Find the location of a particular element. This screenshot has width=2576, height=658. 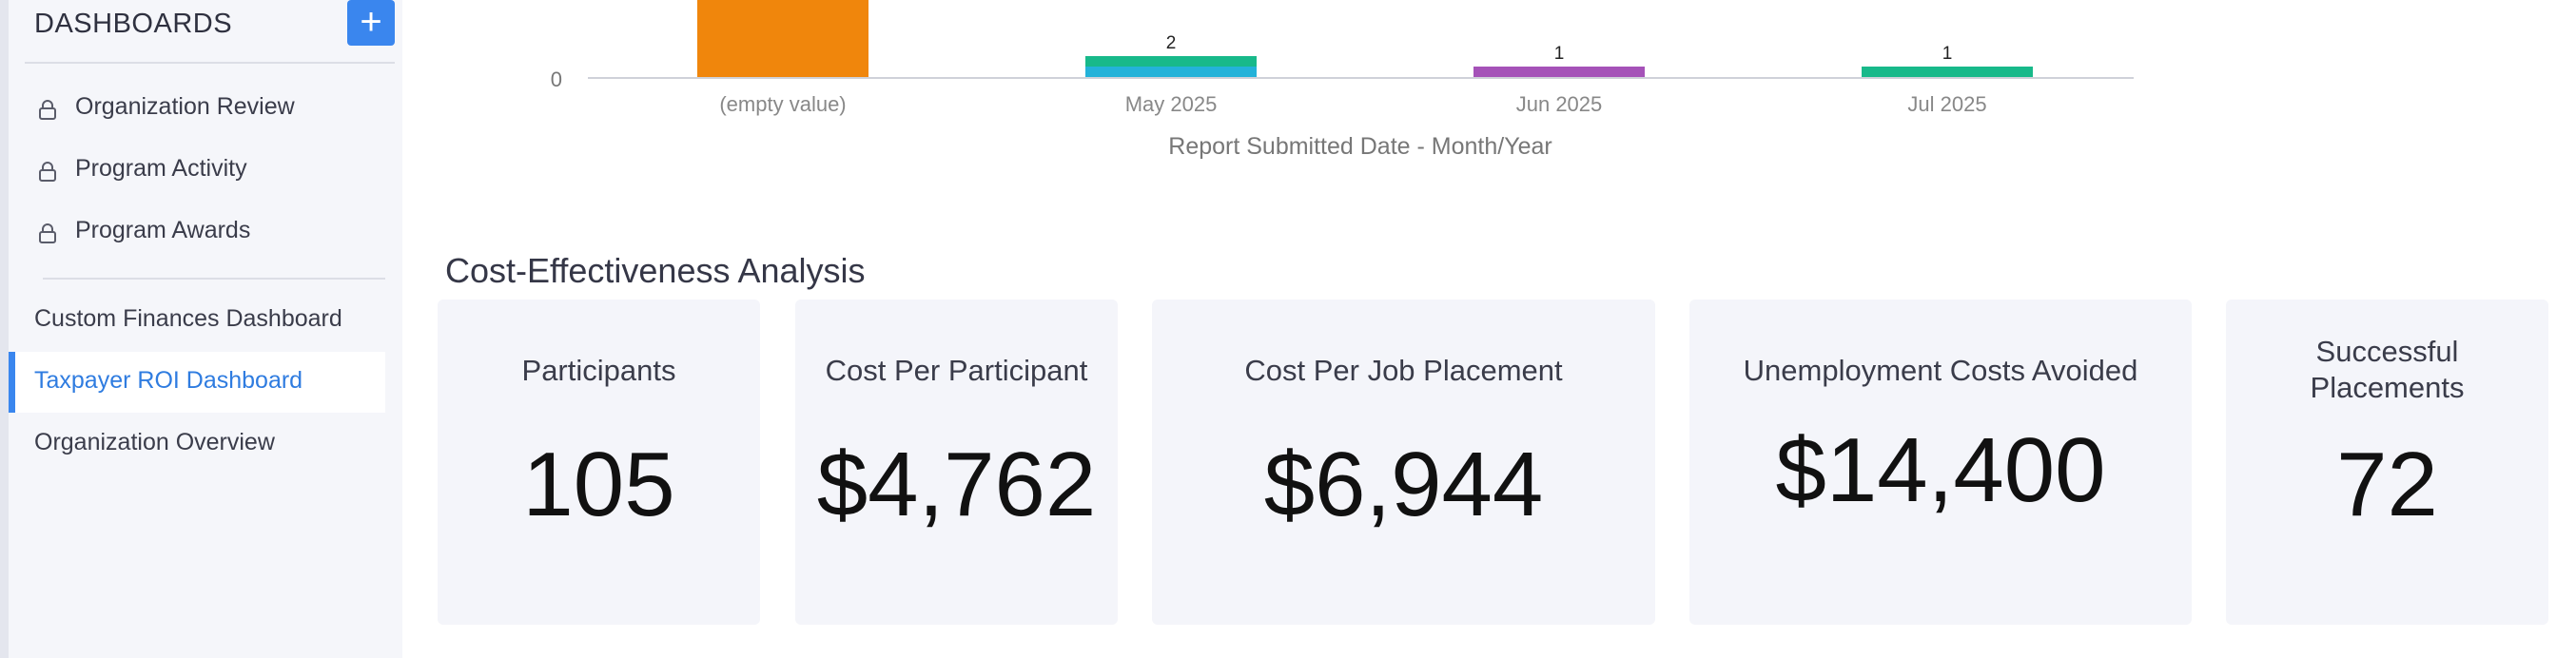

x-tick-label: Jun 2025 is located at coordinates (1560, 104).